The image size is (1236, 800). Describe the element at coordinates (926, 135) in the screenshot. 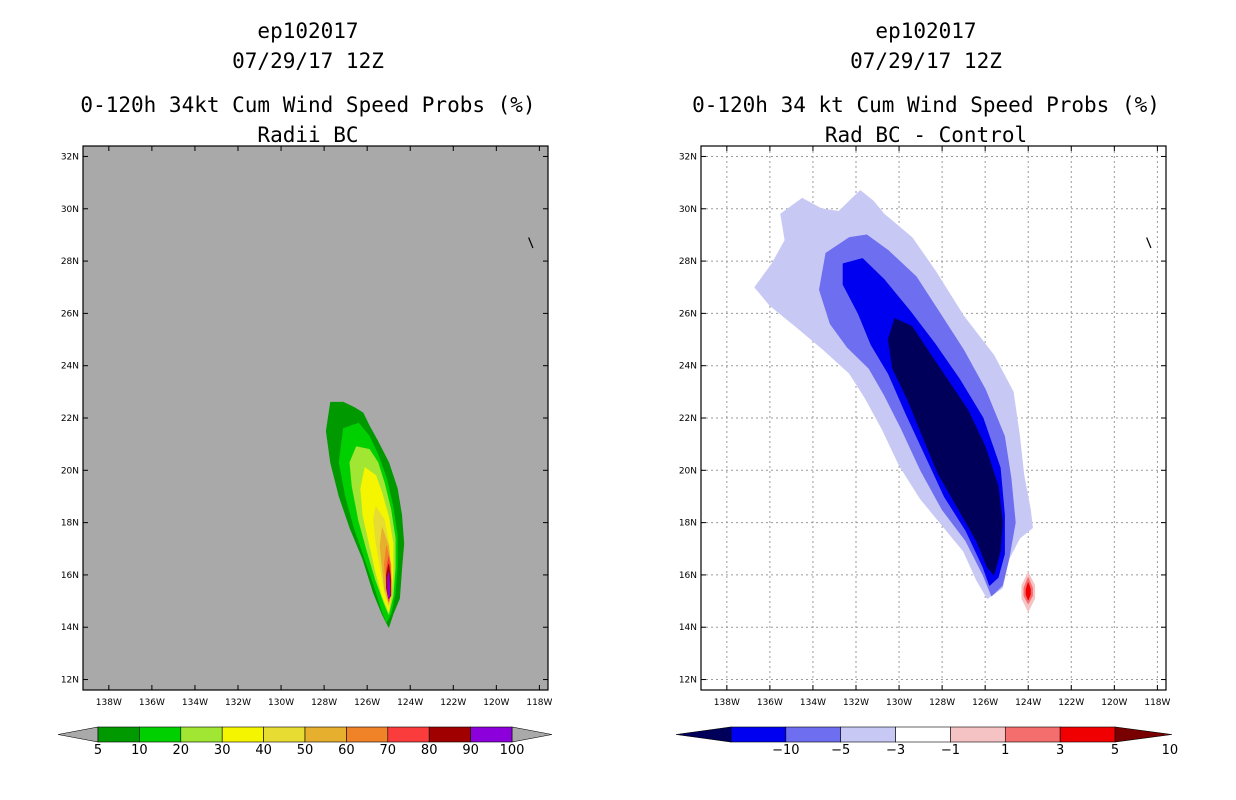

I see `chart-subtitle: Rad BC - Control` at that location.